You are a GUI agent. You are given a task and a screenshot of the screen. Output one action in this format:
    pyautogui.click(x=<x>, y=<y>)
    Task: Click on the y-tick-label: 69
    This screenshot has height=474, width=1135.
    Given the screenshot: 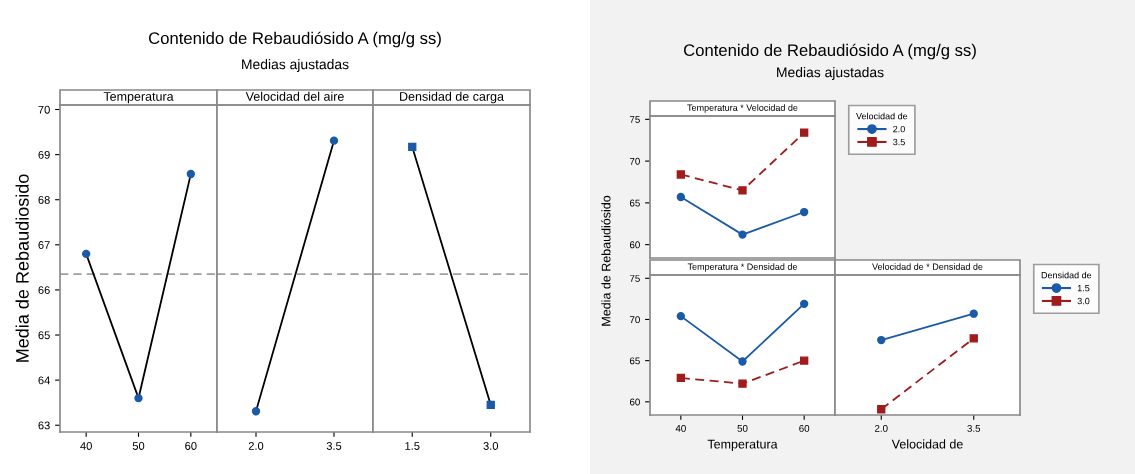 What is the action you would take?
    pyautogui.click(x=44, y=154)
    